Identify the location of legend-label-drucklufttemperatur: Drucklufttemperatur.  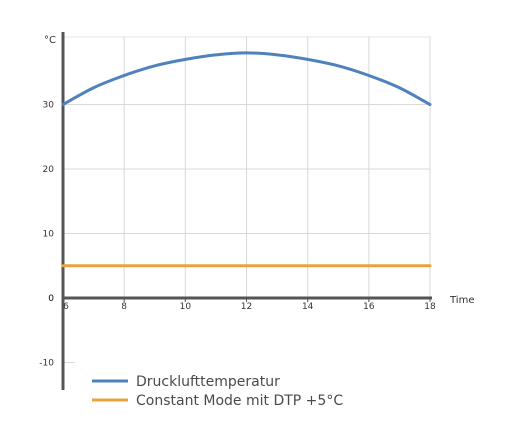
(208, 382).